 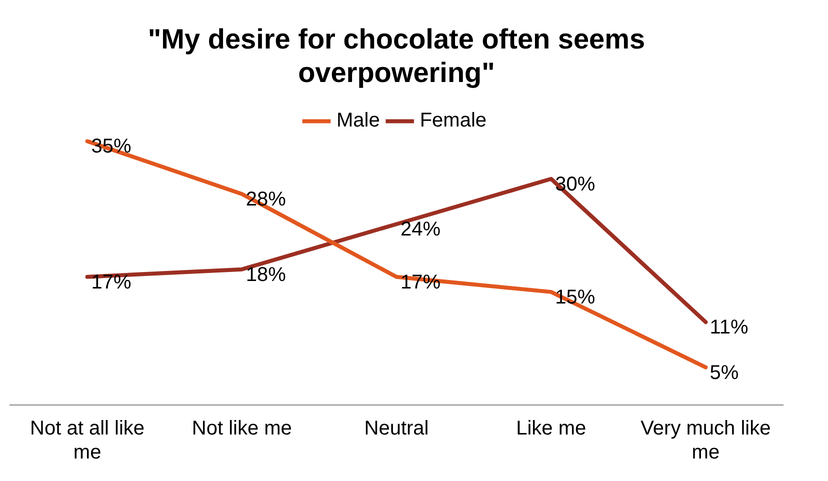 What do you see at coordinates (420, 229) in the screenshot?
I see `data-label: 24%` at bounding box center [420, 229].